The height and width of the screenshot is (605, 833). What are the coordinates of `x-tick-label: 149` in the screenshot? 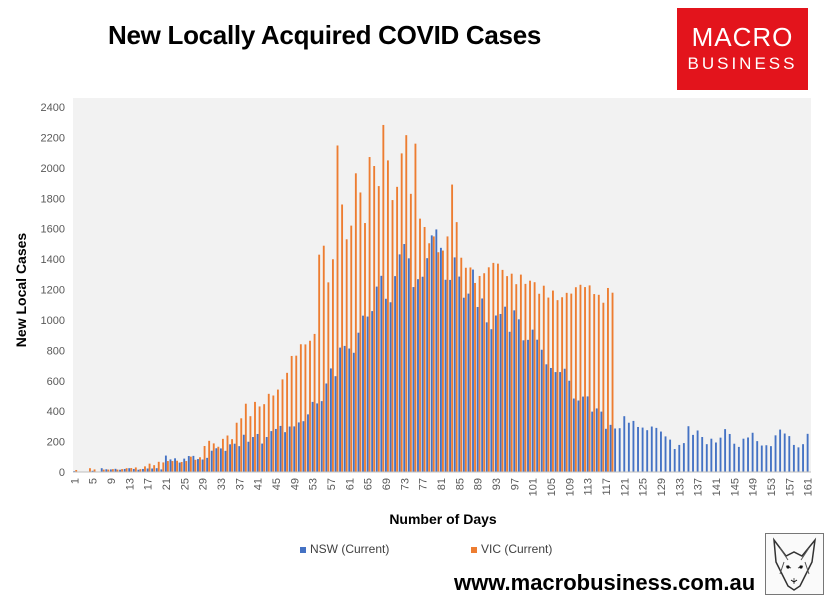 It's located at (754, 487).